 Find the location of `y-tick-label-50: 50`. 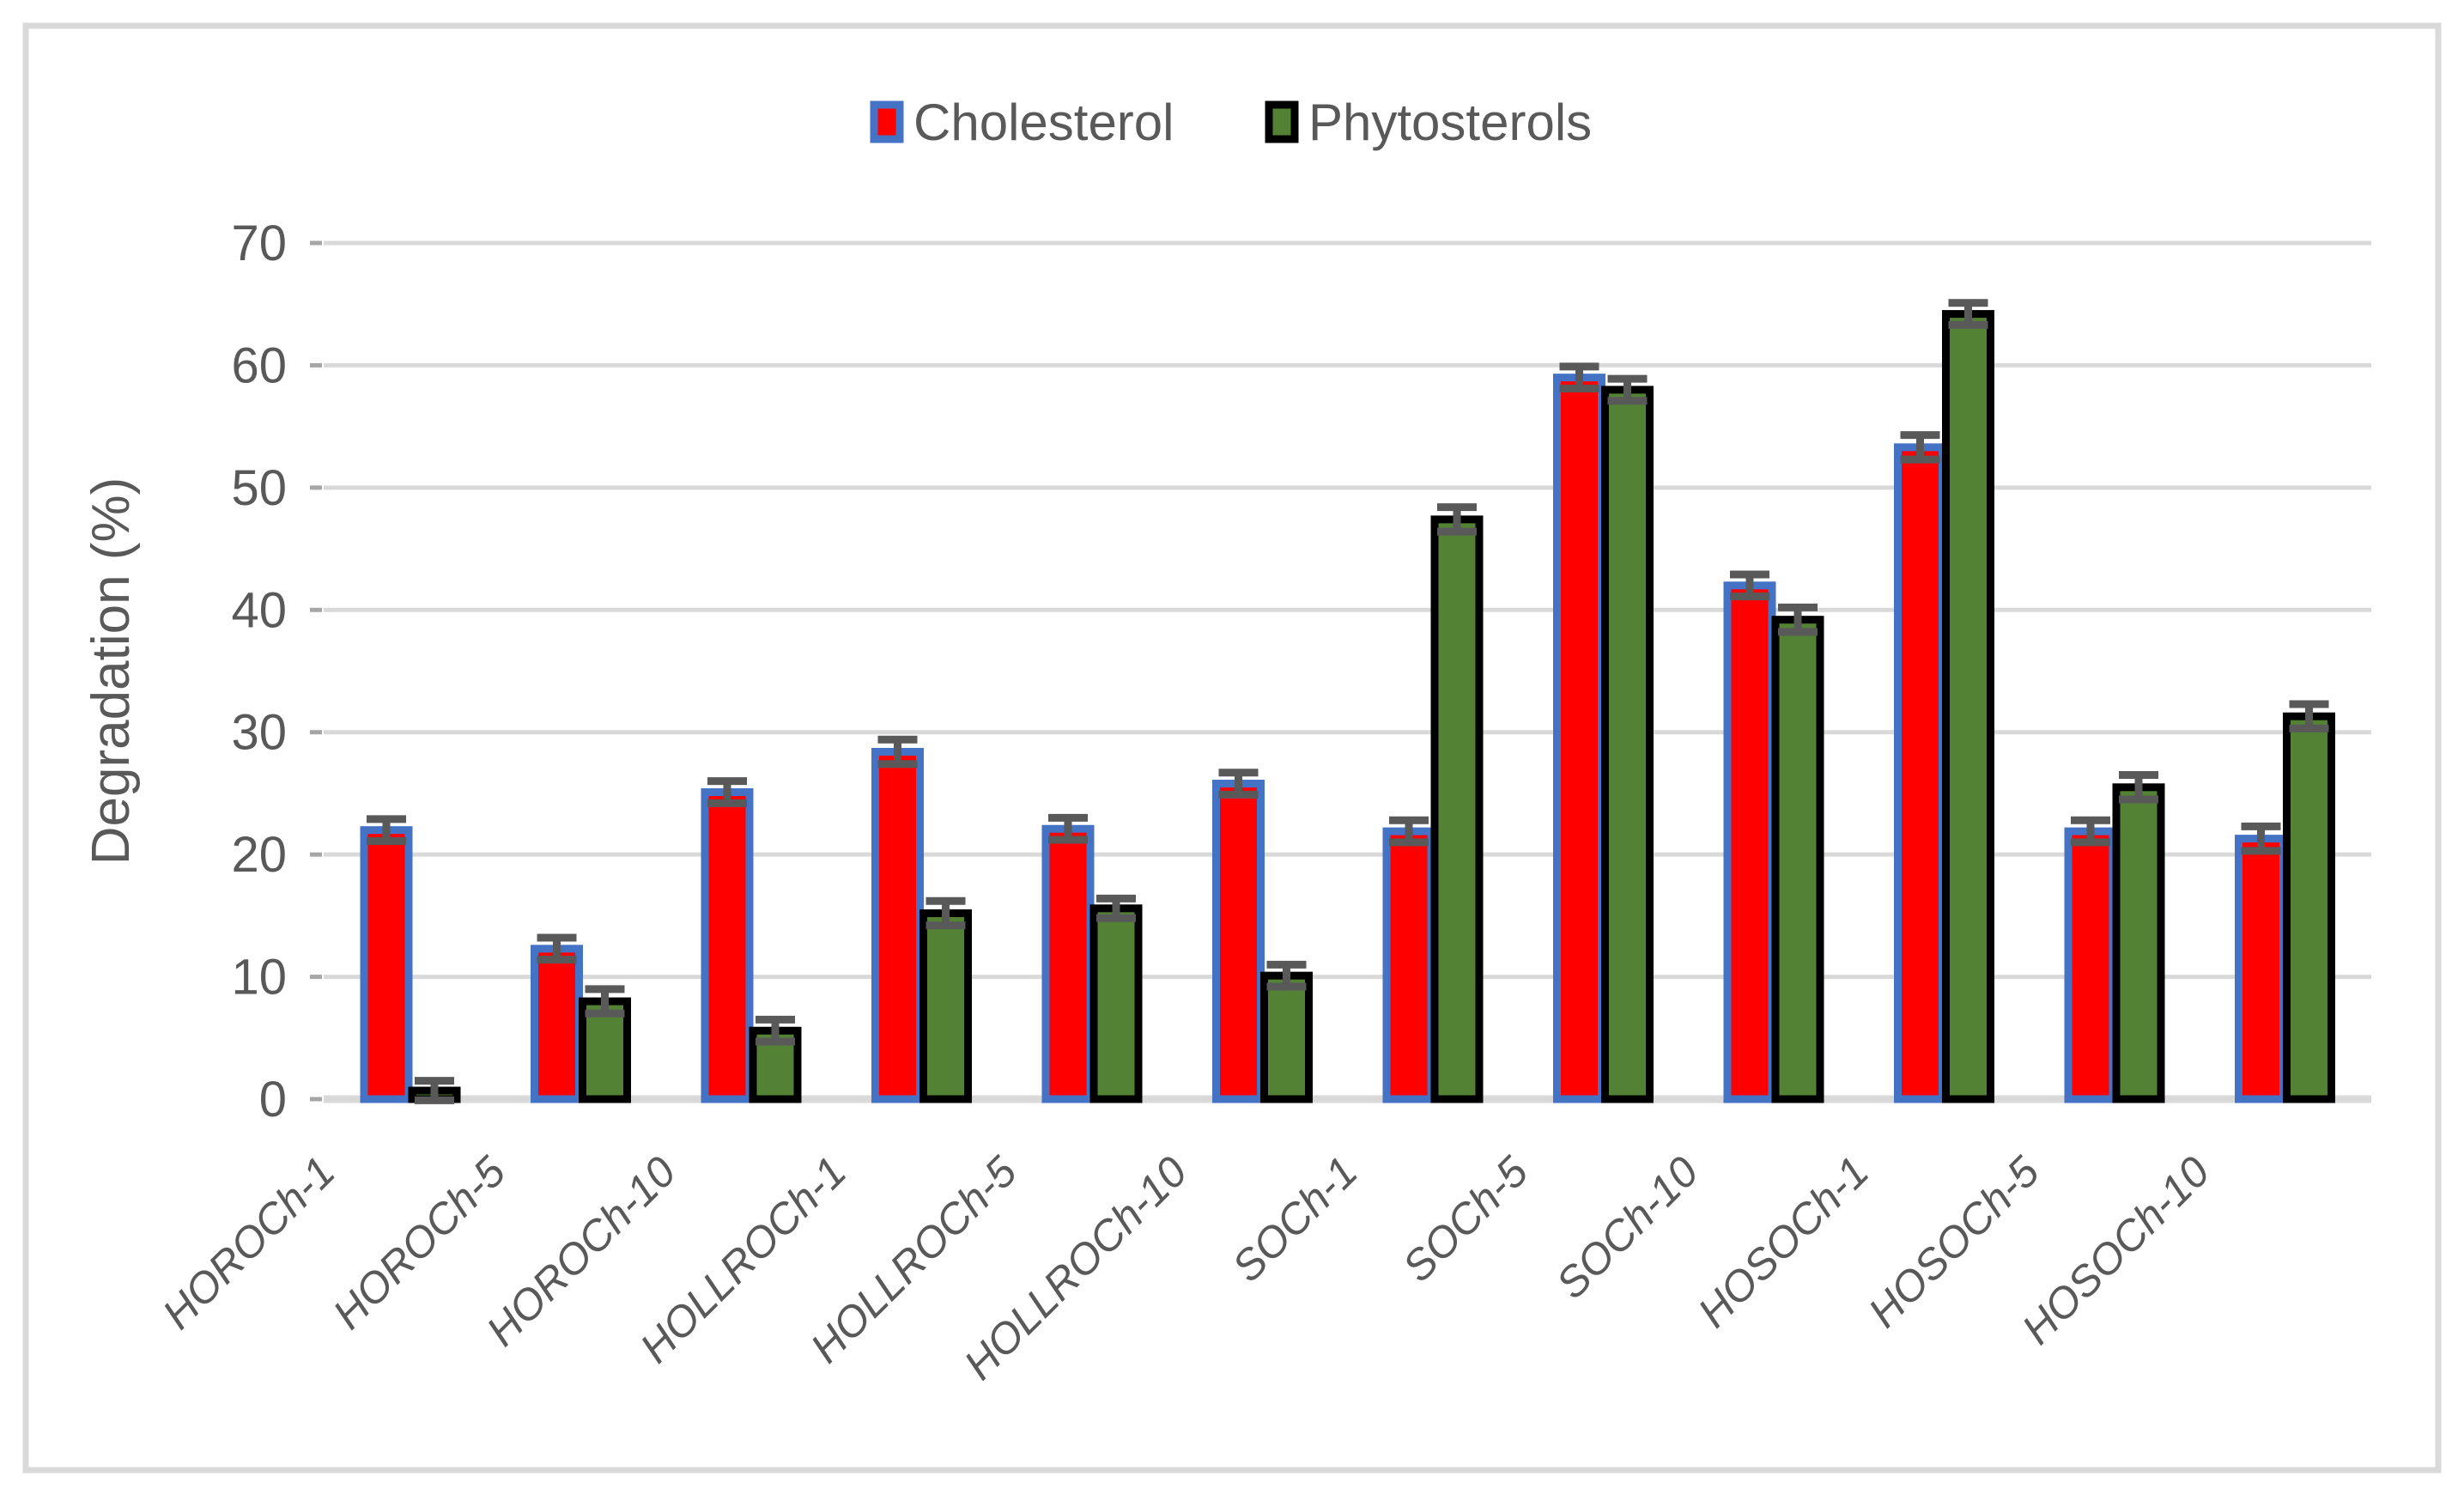

y-tick-label-50: 50 is located at coordinates (259, 488).